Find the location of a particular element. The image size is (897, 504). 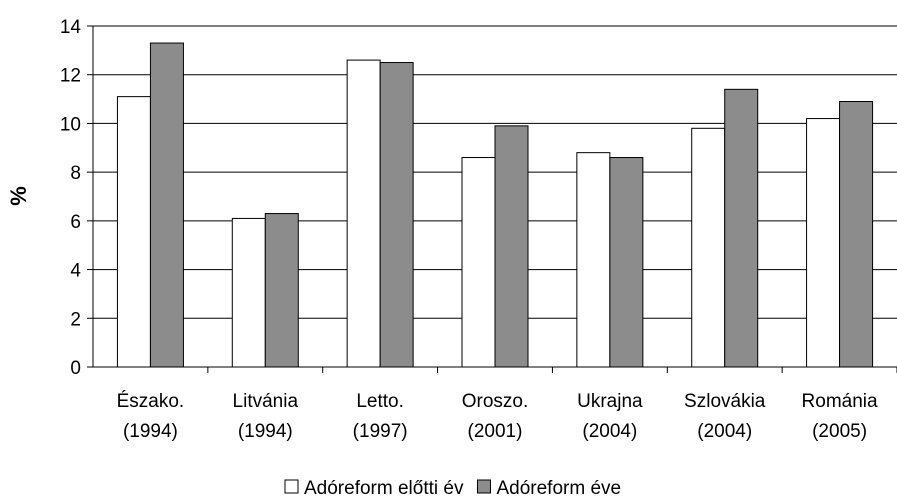

legend-label: Adóreform előtti év is located at coordinates (384, 488).